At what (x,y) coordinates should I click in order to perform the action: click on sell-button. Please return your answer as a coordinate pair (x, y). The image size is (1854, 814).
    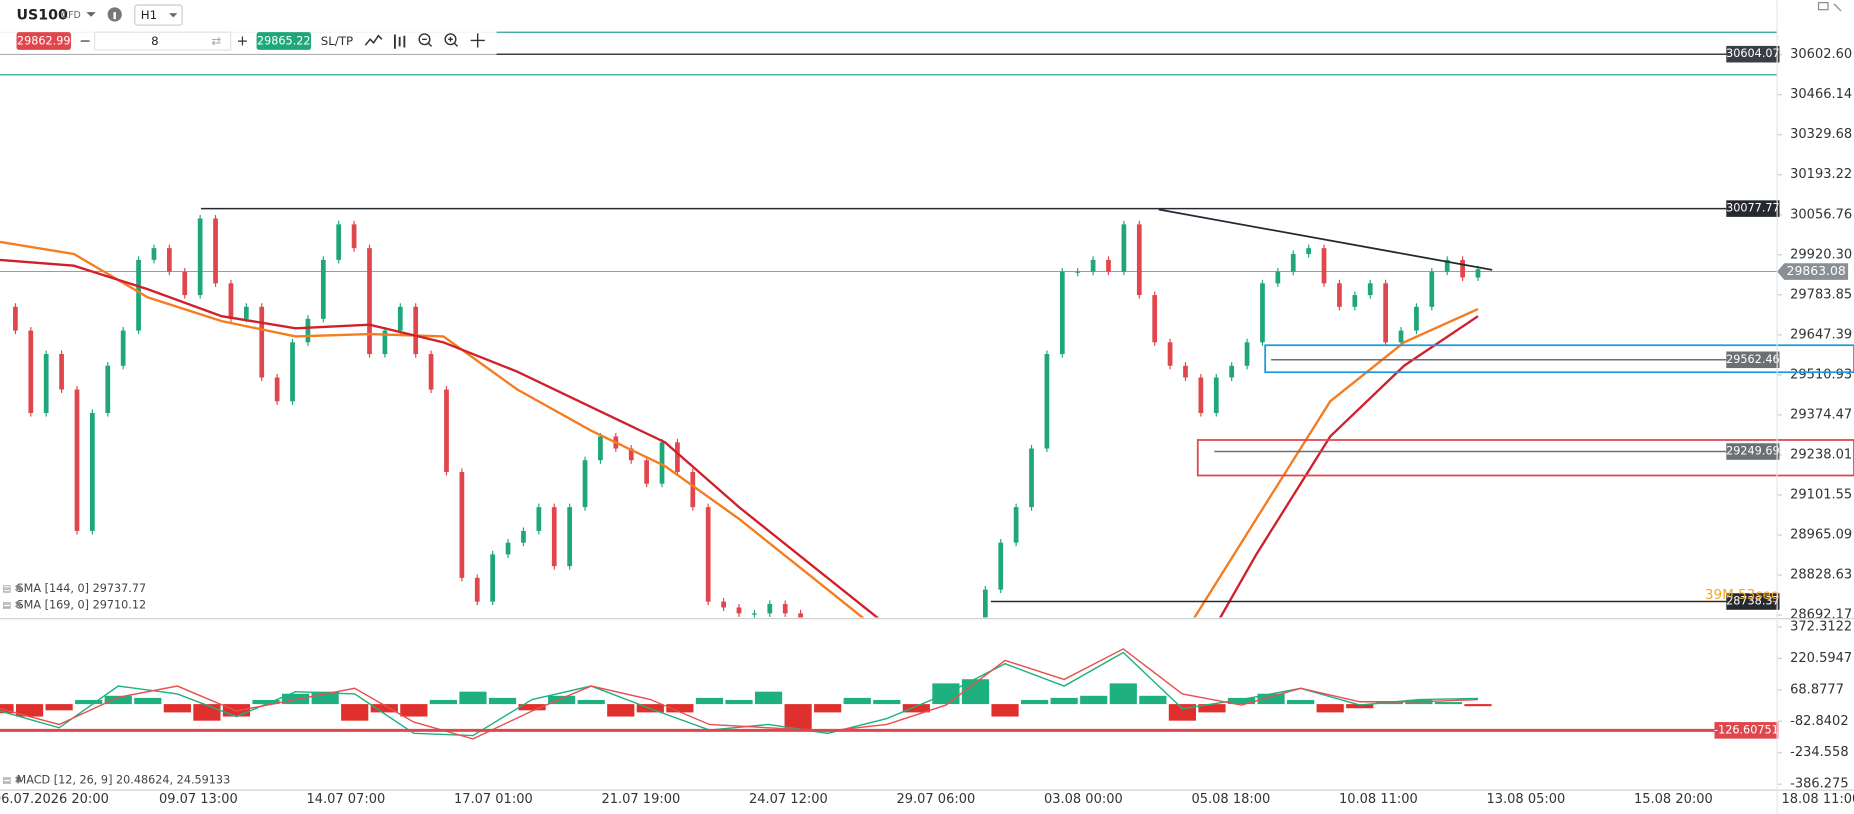
    Looking at the image, I should click on (43, 41).